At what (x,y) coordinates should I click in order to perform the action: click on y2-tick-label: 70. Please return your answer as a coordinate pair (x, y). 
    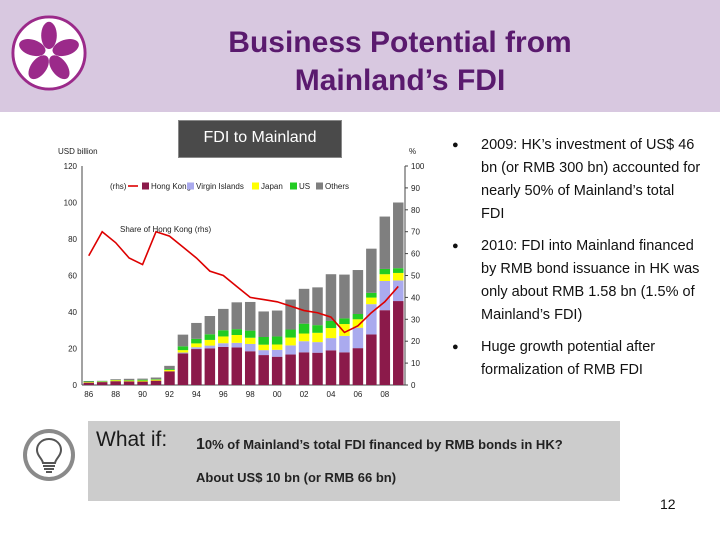
    Looking at the image, I should click on (415, 232).